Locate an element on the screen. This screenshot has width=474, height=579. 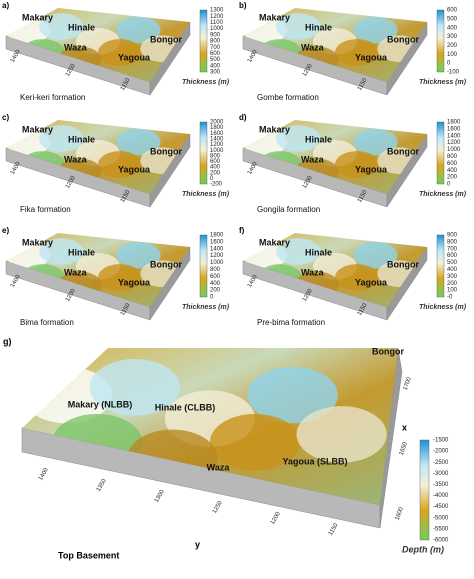
colorbar-tick: -5000 is located at coordinates (441, 518).